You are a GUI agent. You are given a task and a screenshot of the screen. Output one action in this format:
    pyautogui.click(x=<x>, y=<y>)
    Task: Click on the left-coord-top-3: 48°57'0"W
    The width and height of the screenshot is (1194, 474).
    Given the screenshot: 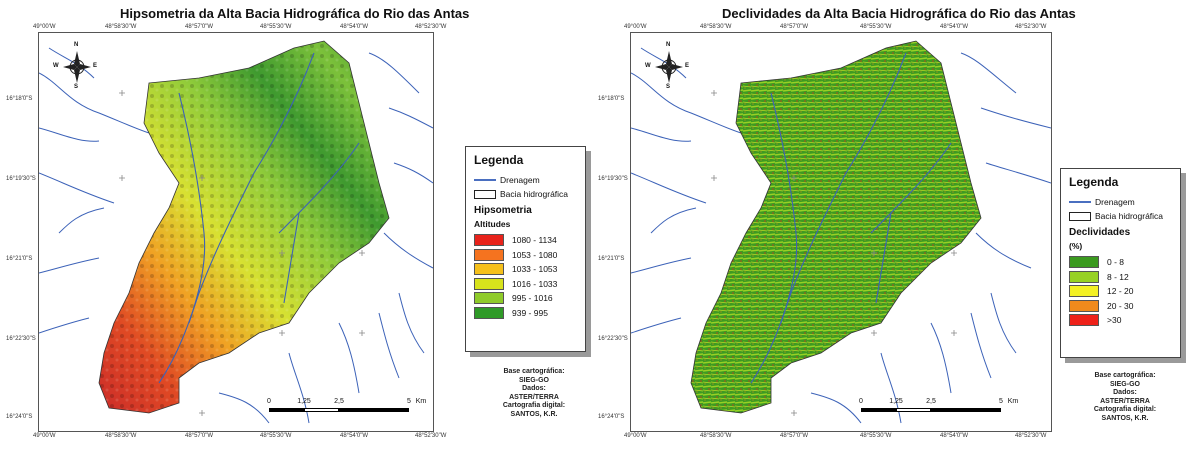 What is the action you would take?
    pyautogui.click(x=199, y=27)
    